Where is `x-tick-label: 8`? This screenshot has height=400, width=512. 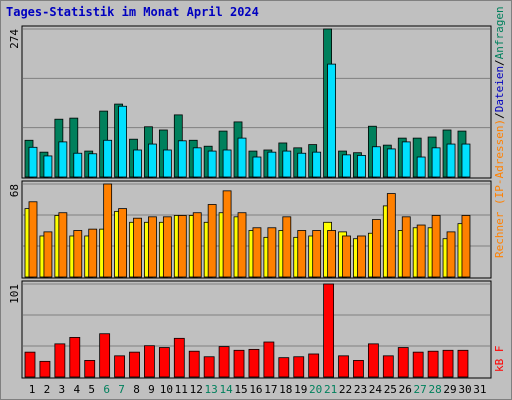
x-tick-label: 8 is located at coordinates (136, 389).